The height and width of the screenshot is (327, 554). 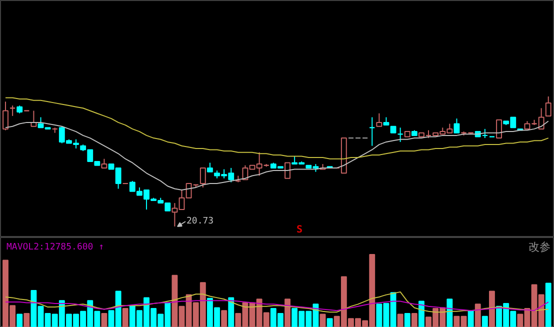 I want to click on text: 改参, so click(x=539, y=247).